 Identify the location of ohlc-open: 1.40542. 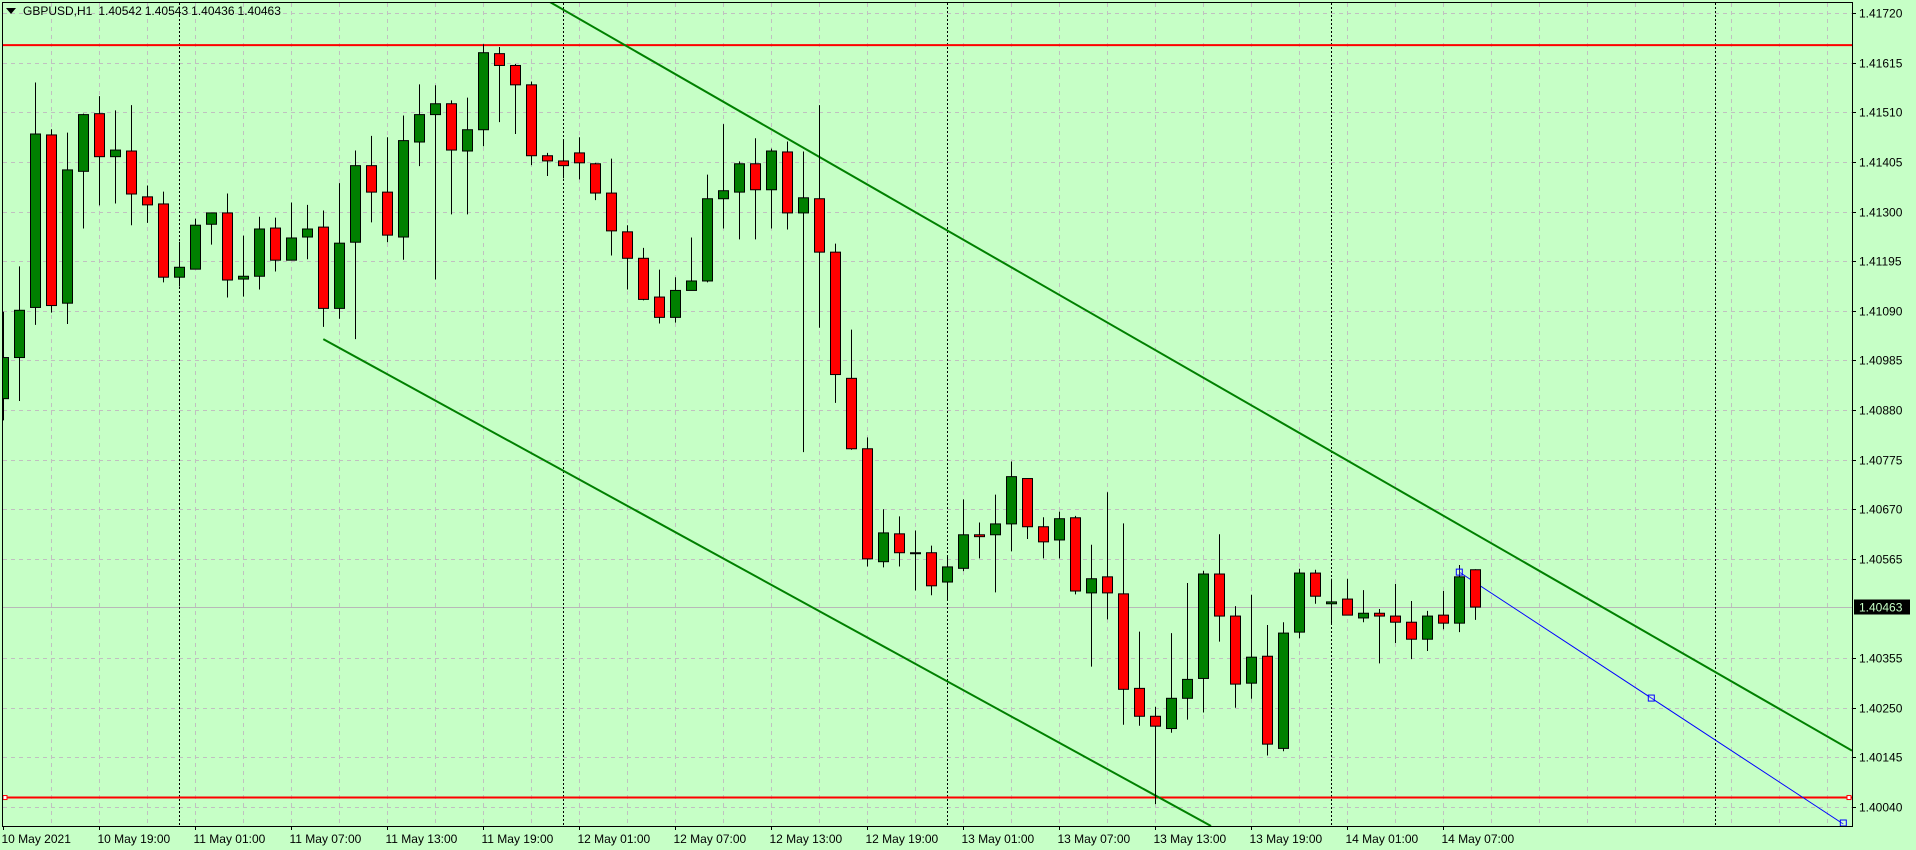
(120, 11).